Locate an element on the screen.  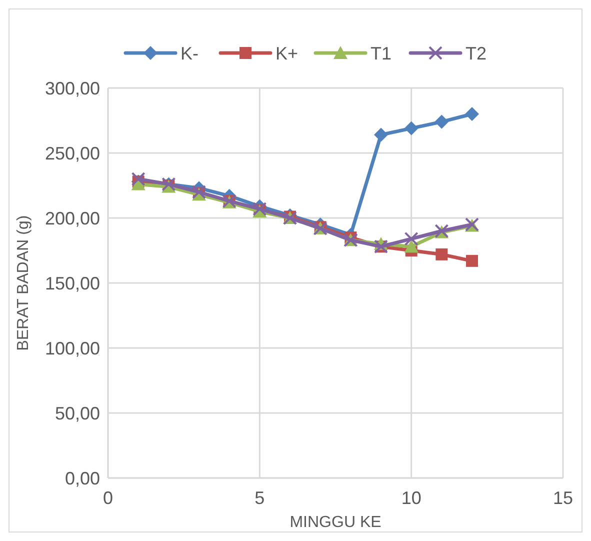
x-tick-label: 0 is located at coordinates (108, 498).